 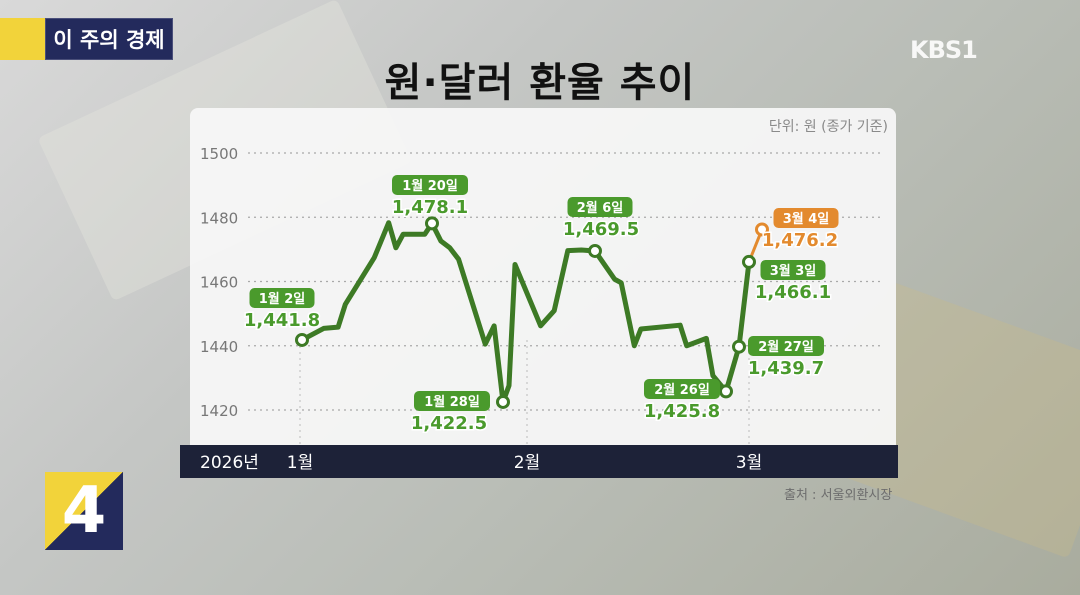 I want to click on annotation-date-label: 2월 26일, so click(x=682, y=390).